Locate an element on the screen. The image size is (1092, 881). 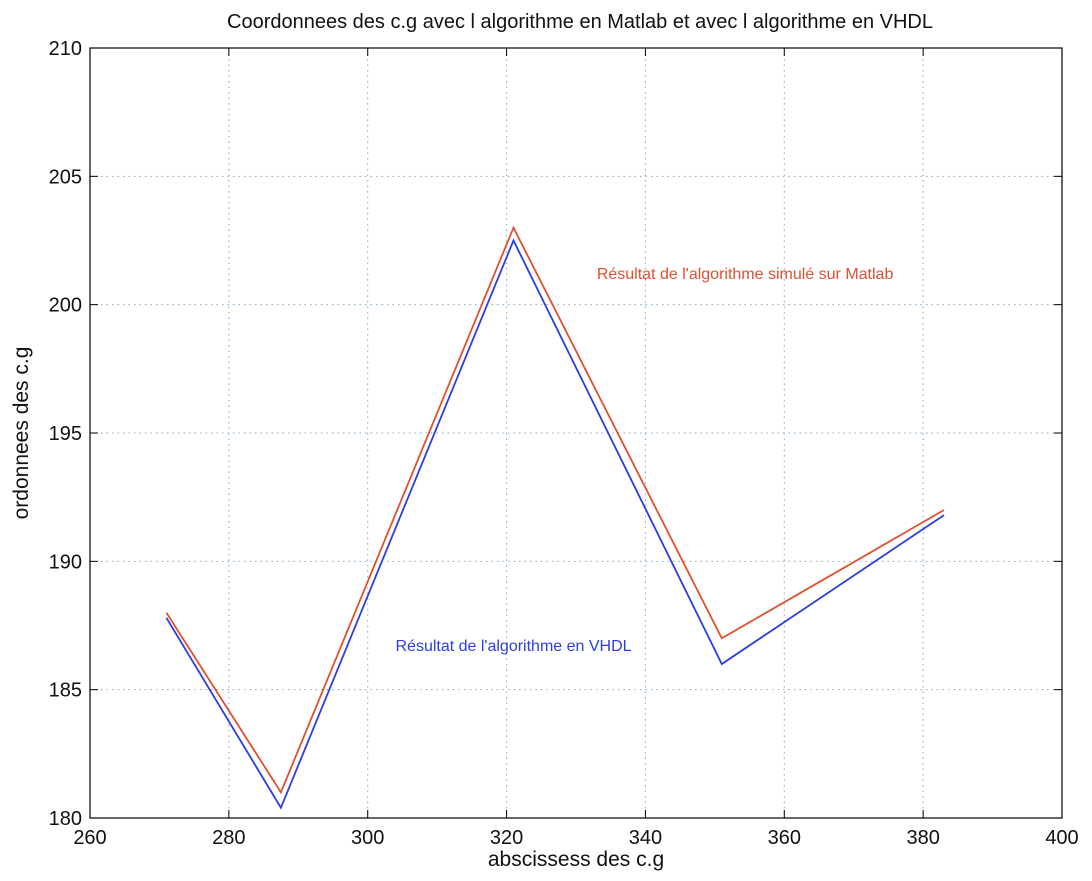
y-tick-label: 180 is located at coordinates (65, 819).